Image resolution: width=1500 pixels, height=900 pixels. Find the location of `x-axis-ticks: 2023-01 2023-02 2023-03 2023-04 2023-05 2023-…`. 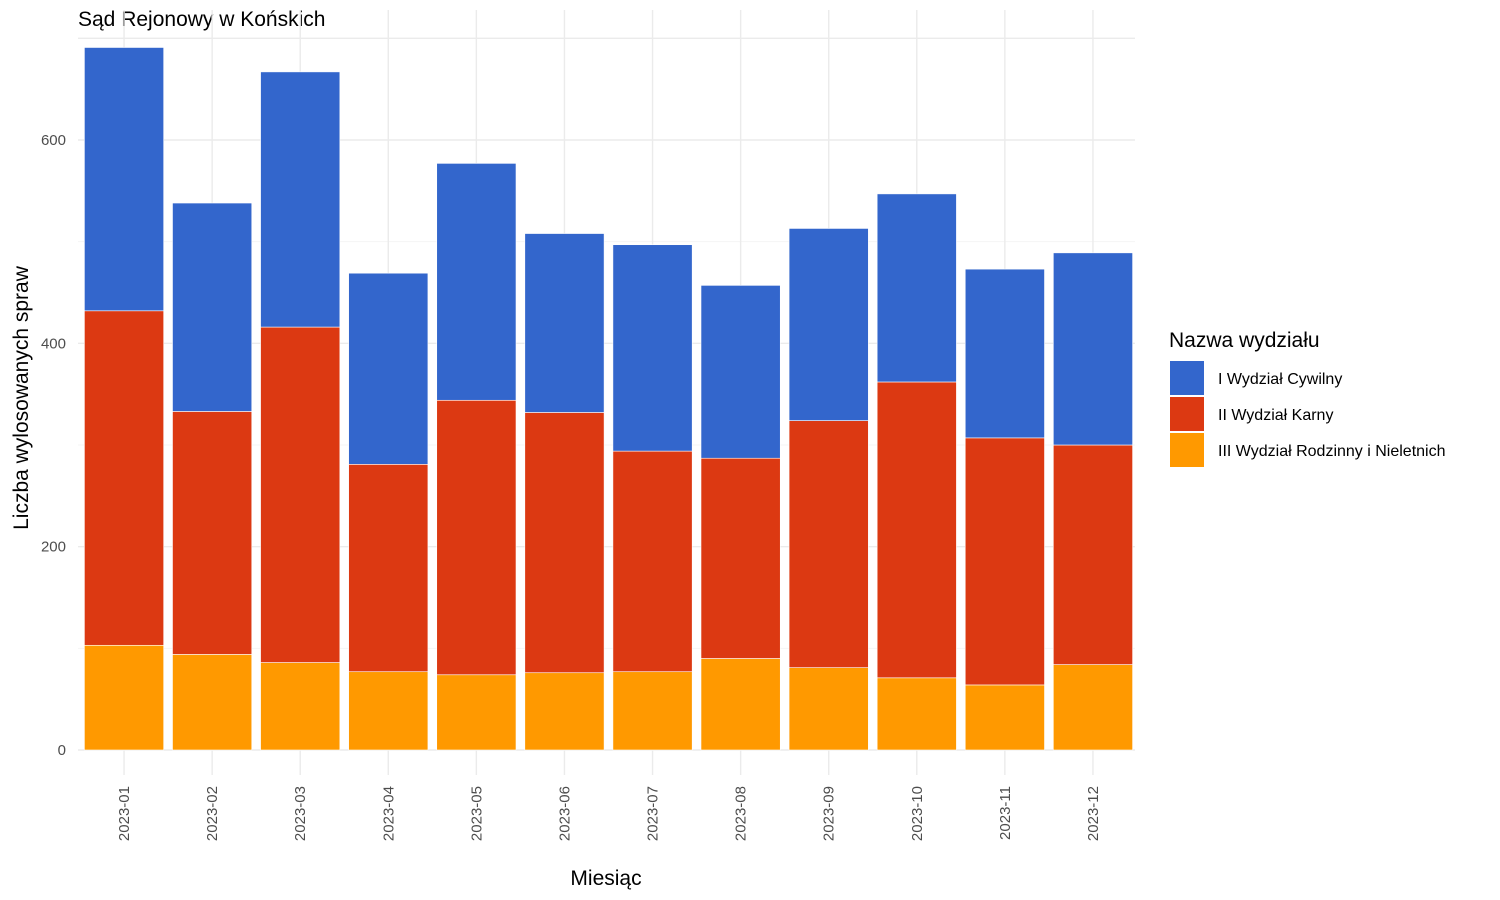

x-axis-ticks: 2023-01 2023-02 2023-03 2023-04 2023-05 2023-… is located at coordinates (609, 813).